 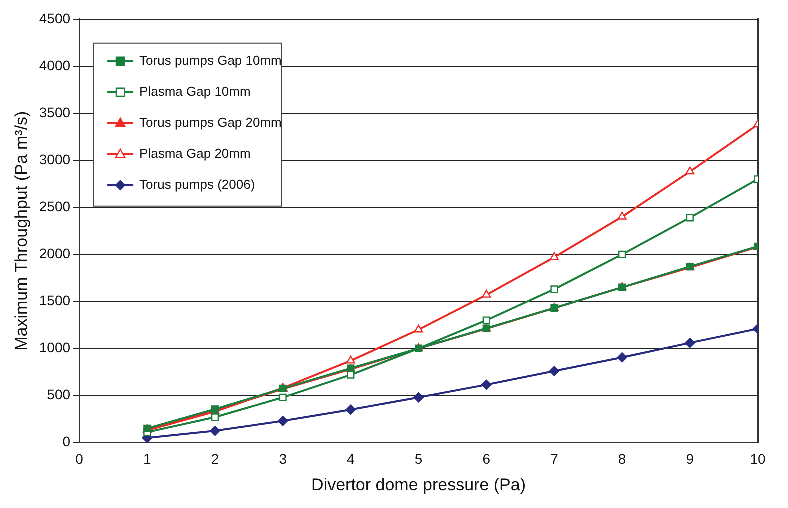 I want to click on x-tick-label: 0, so click(x=80, y=459).